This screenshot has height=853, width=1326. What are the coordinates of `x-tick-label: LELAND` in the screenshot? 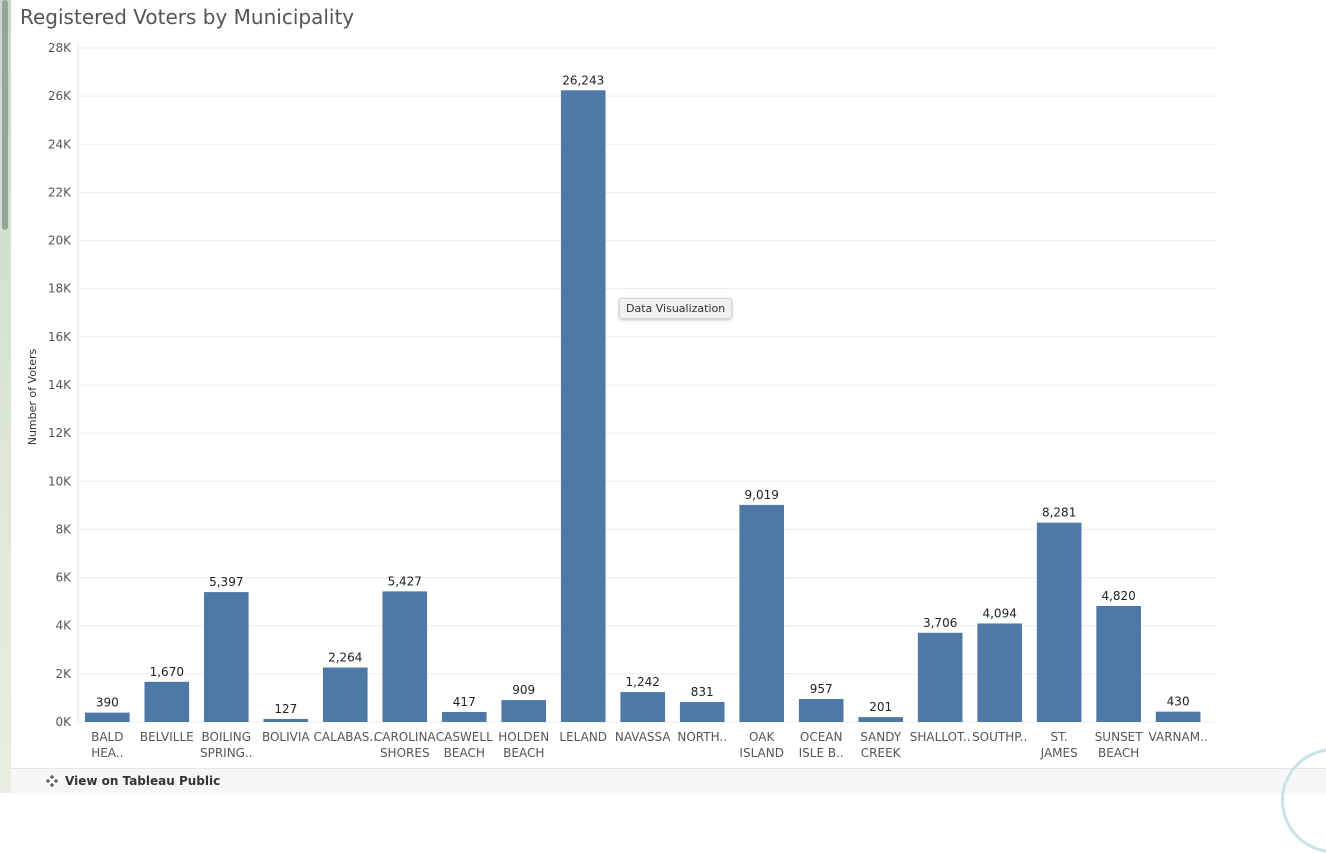 It's located at (583, 737).